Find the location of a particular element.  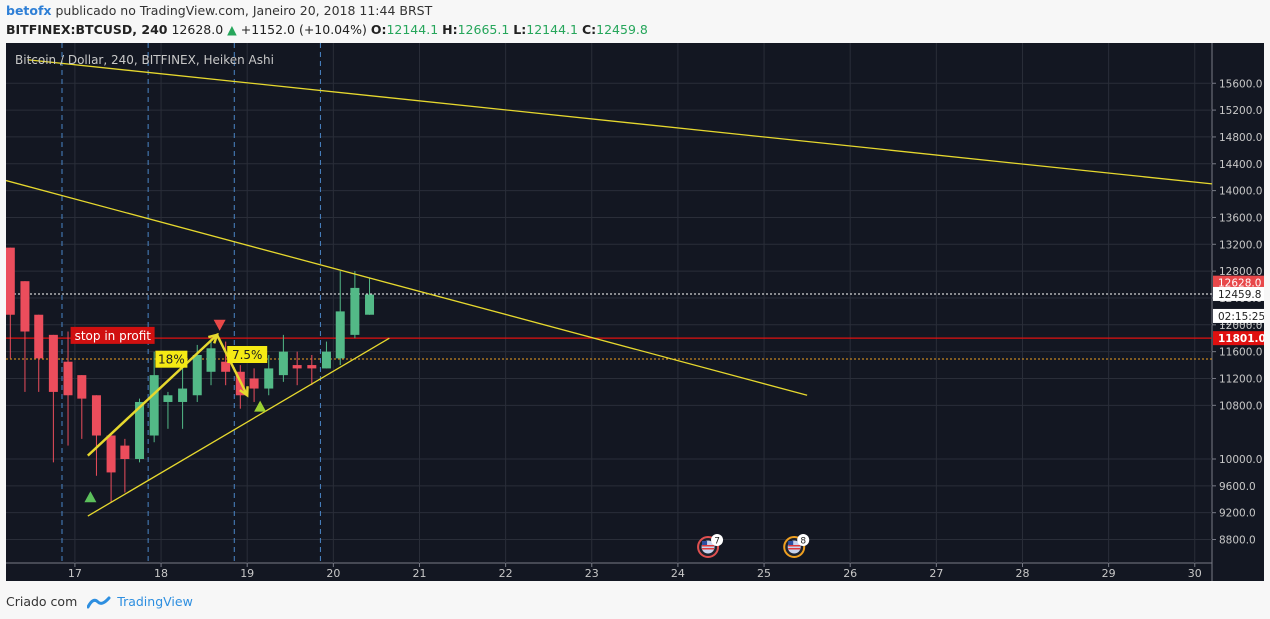

close-value: 12459.8 is located at coordinates (622, 29).